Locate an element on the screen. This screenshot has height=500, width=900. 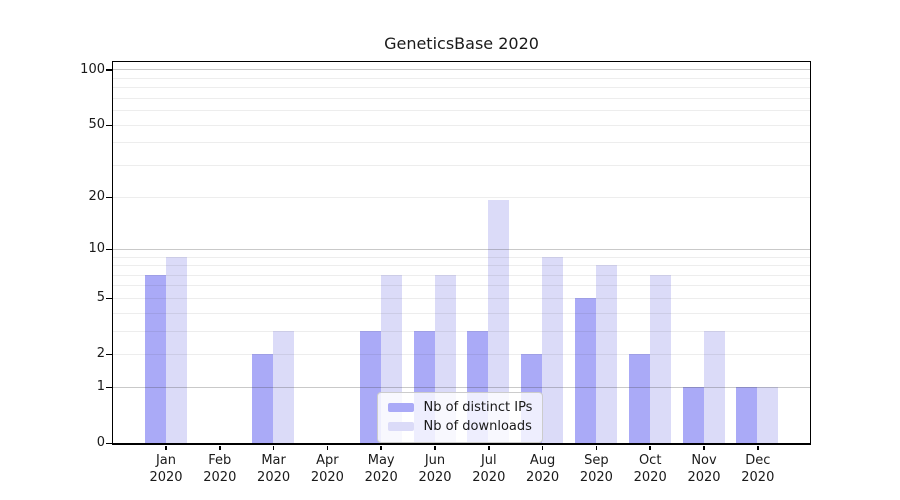
x-tick-label: Nov 2020 is located at coordinates (704, 469).